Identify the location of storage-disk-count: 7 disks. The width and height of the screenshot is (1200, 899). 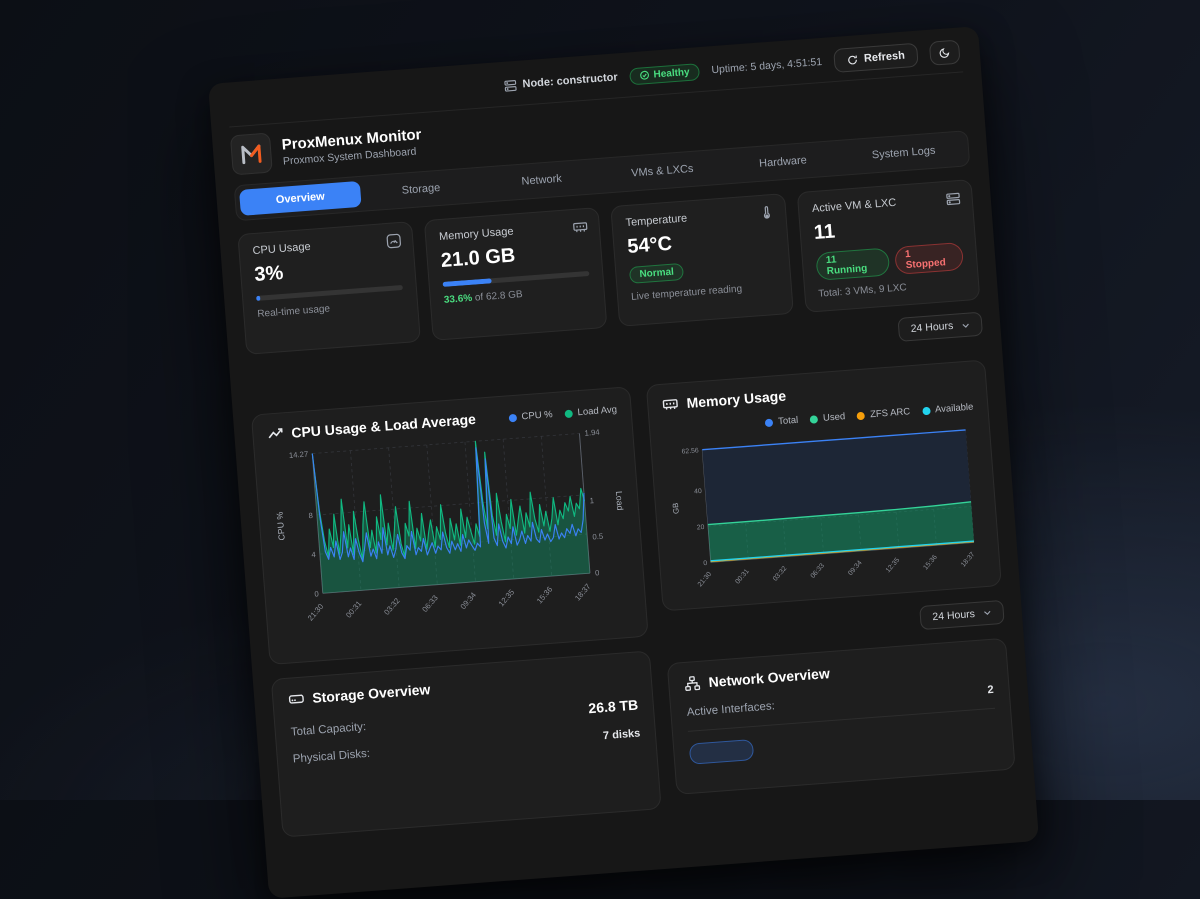
(621, 735).